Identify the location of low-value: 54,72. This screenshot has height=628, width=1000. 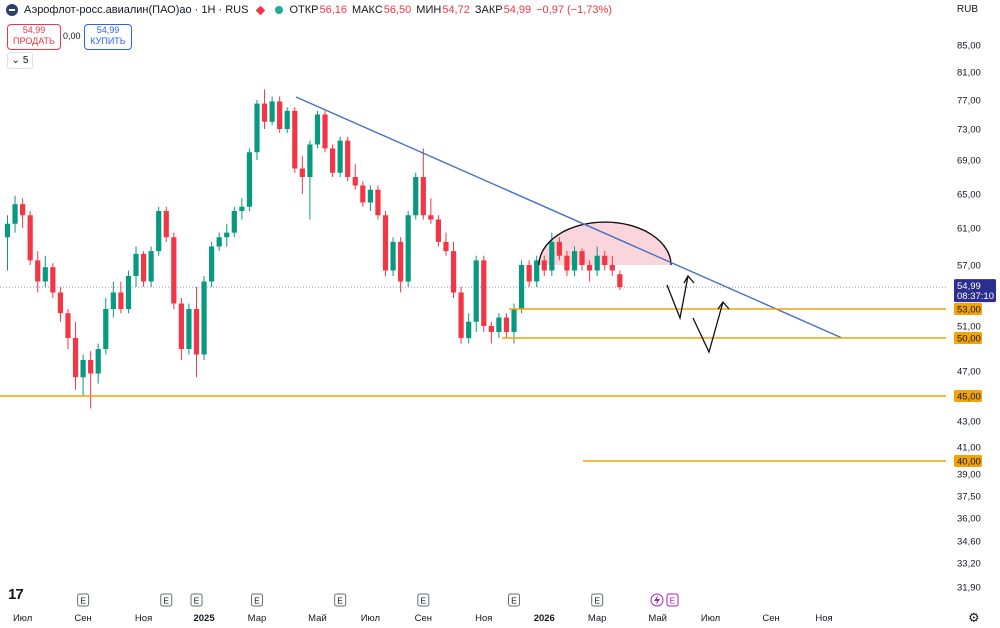
(456, 10).